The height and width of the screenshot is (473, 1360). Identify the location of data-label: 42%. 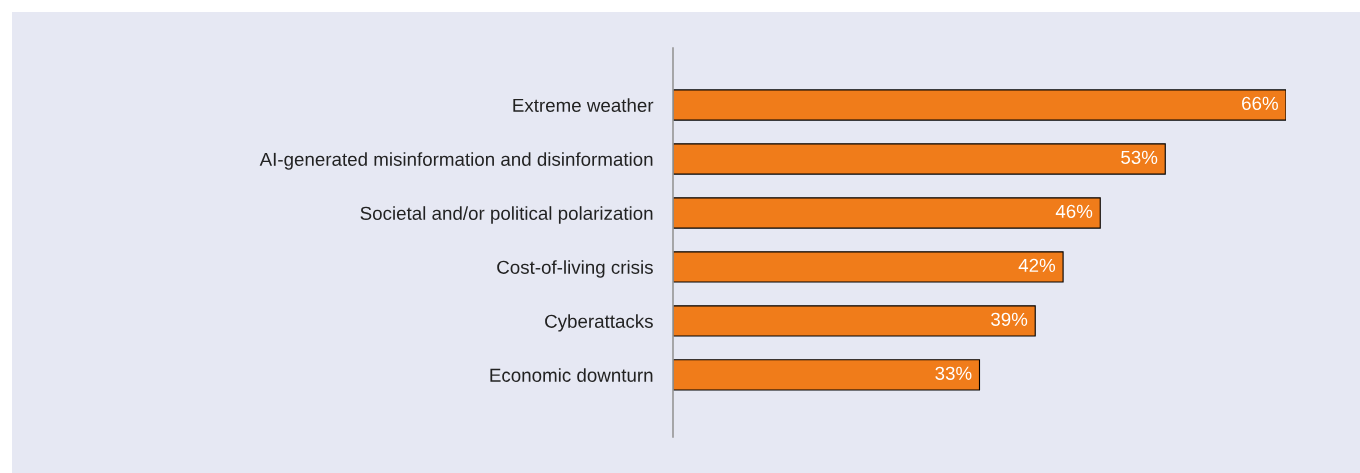
(1037, 265).